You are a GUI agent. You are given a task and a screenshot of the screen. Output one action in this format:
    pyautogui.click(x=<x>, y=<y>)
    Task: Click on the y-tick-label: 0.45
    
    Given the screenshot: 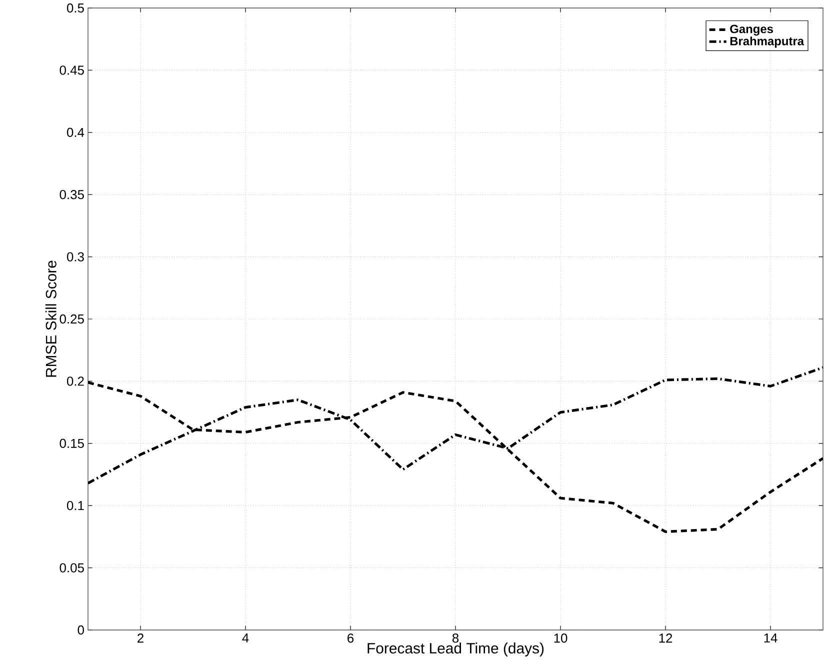 What is the action you would take?
    pyautogui.click(x=72, y=70)
    